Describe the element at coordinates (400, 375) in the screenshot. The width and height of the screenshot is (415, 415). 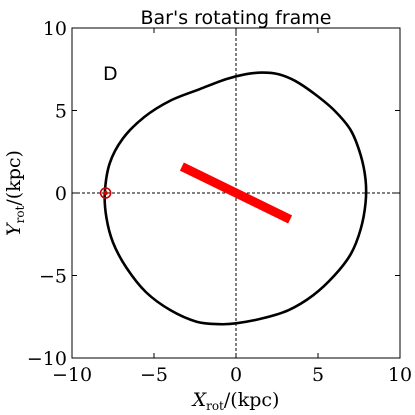
I see `x-tick-label: 10` at that location.